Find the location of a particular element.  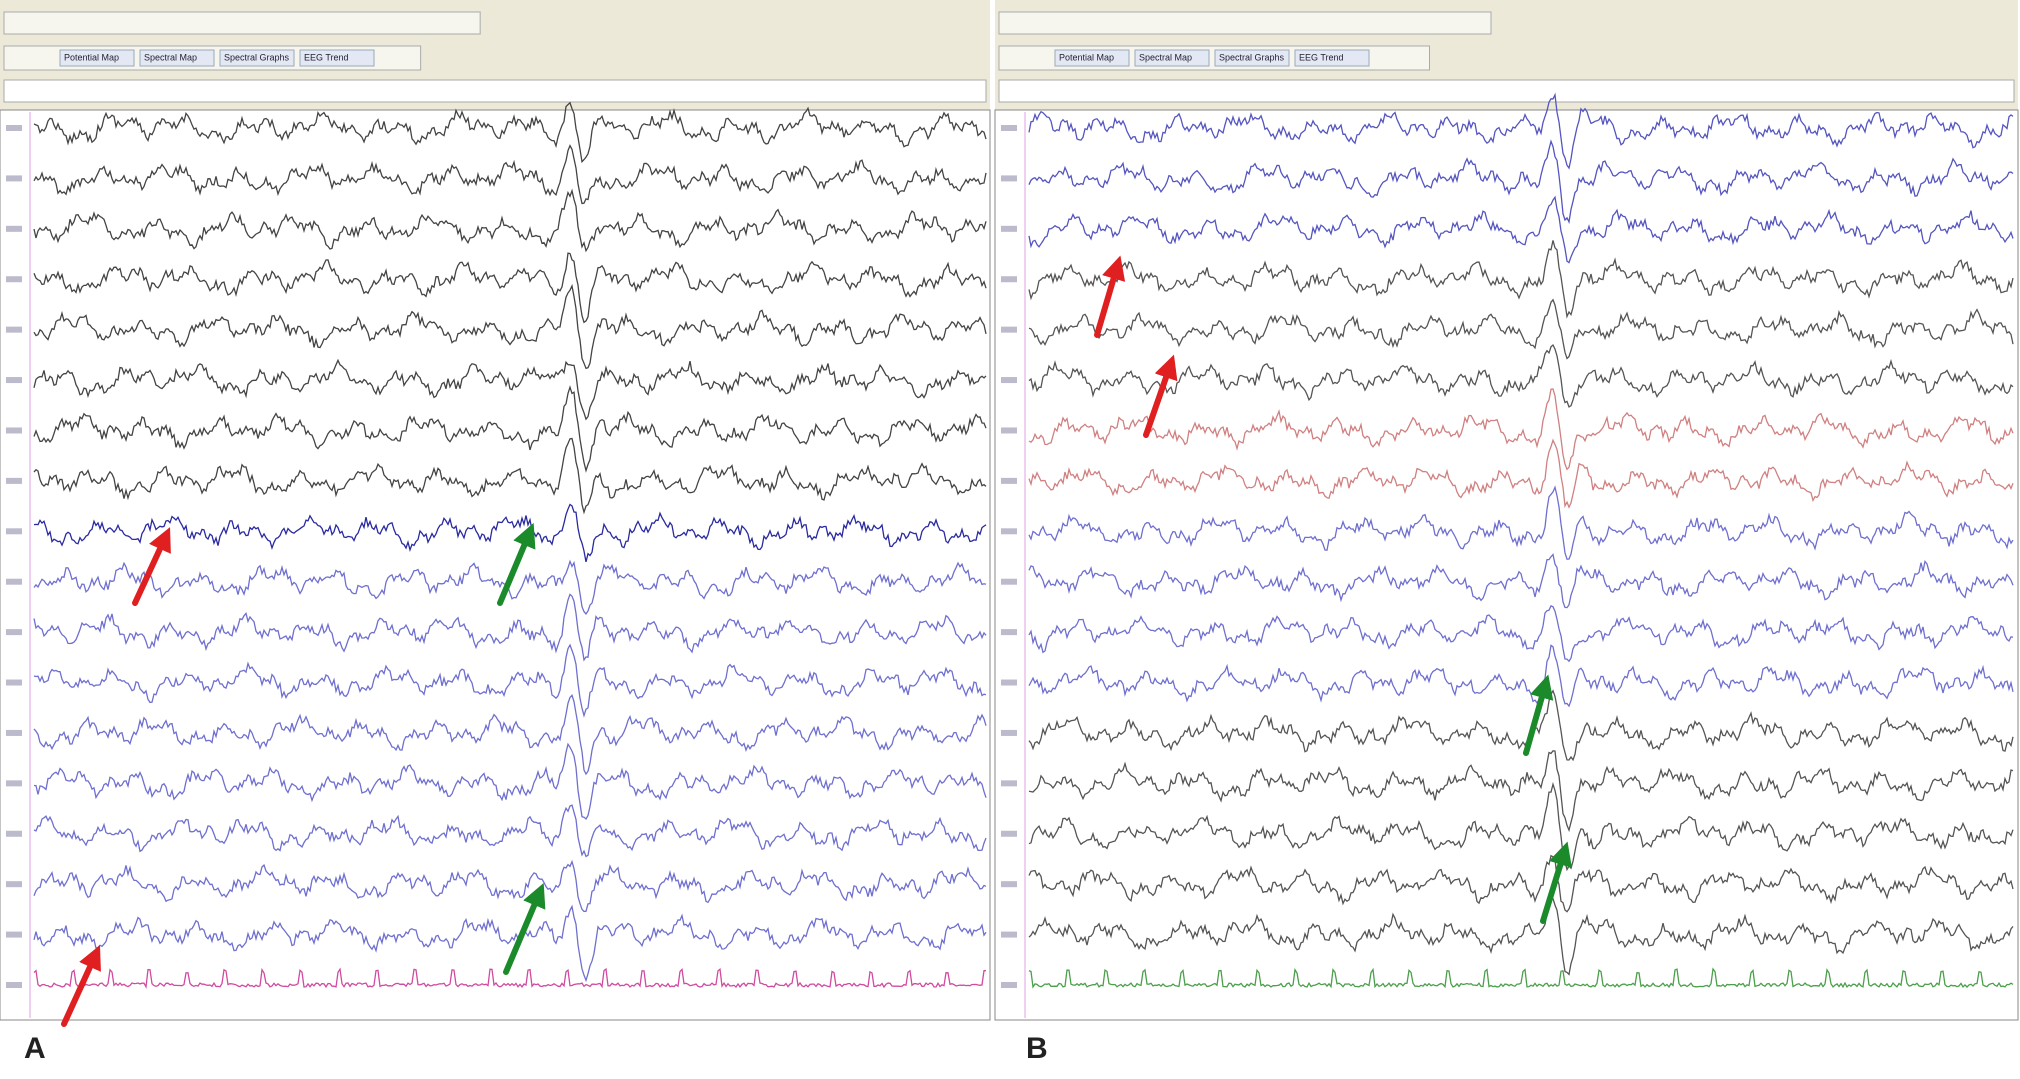

panel-label: B is located at coordinates (1037, 1048).